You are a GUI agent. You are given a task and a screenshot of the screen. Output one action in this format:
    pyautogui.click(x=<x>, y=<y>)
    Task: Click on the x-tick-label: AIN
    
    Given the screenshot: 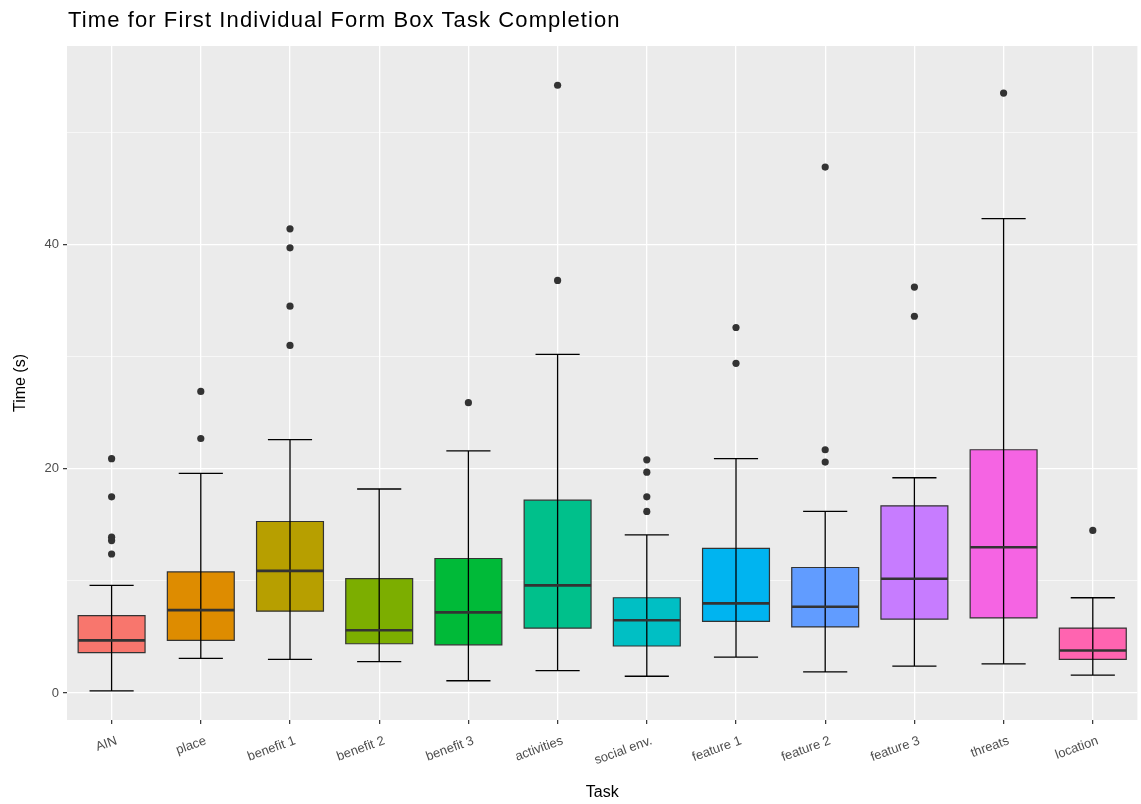 What is the action you would take?
    pyautogui.click(x=106, y=743)
    